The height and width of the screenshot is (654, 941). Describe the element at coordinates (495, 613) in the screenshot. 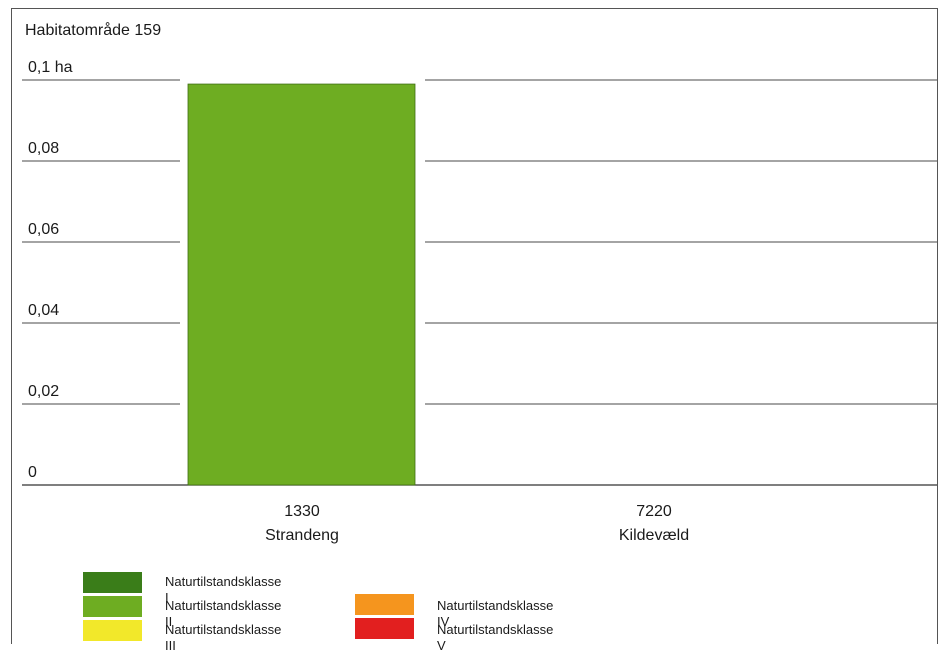

I see `legend-label-klasse-iv: Naturtilstandsklasse IV` at that location.